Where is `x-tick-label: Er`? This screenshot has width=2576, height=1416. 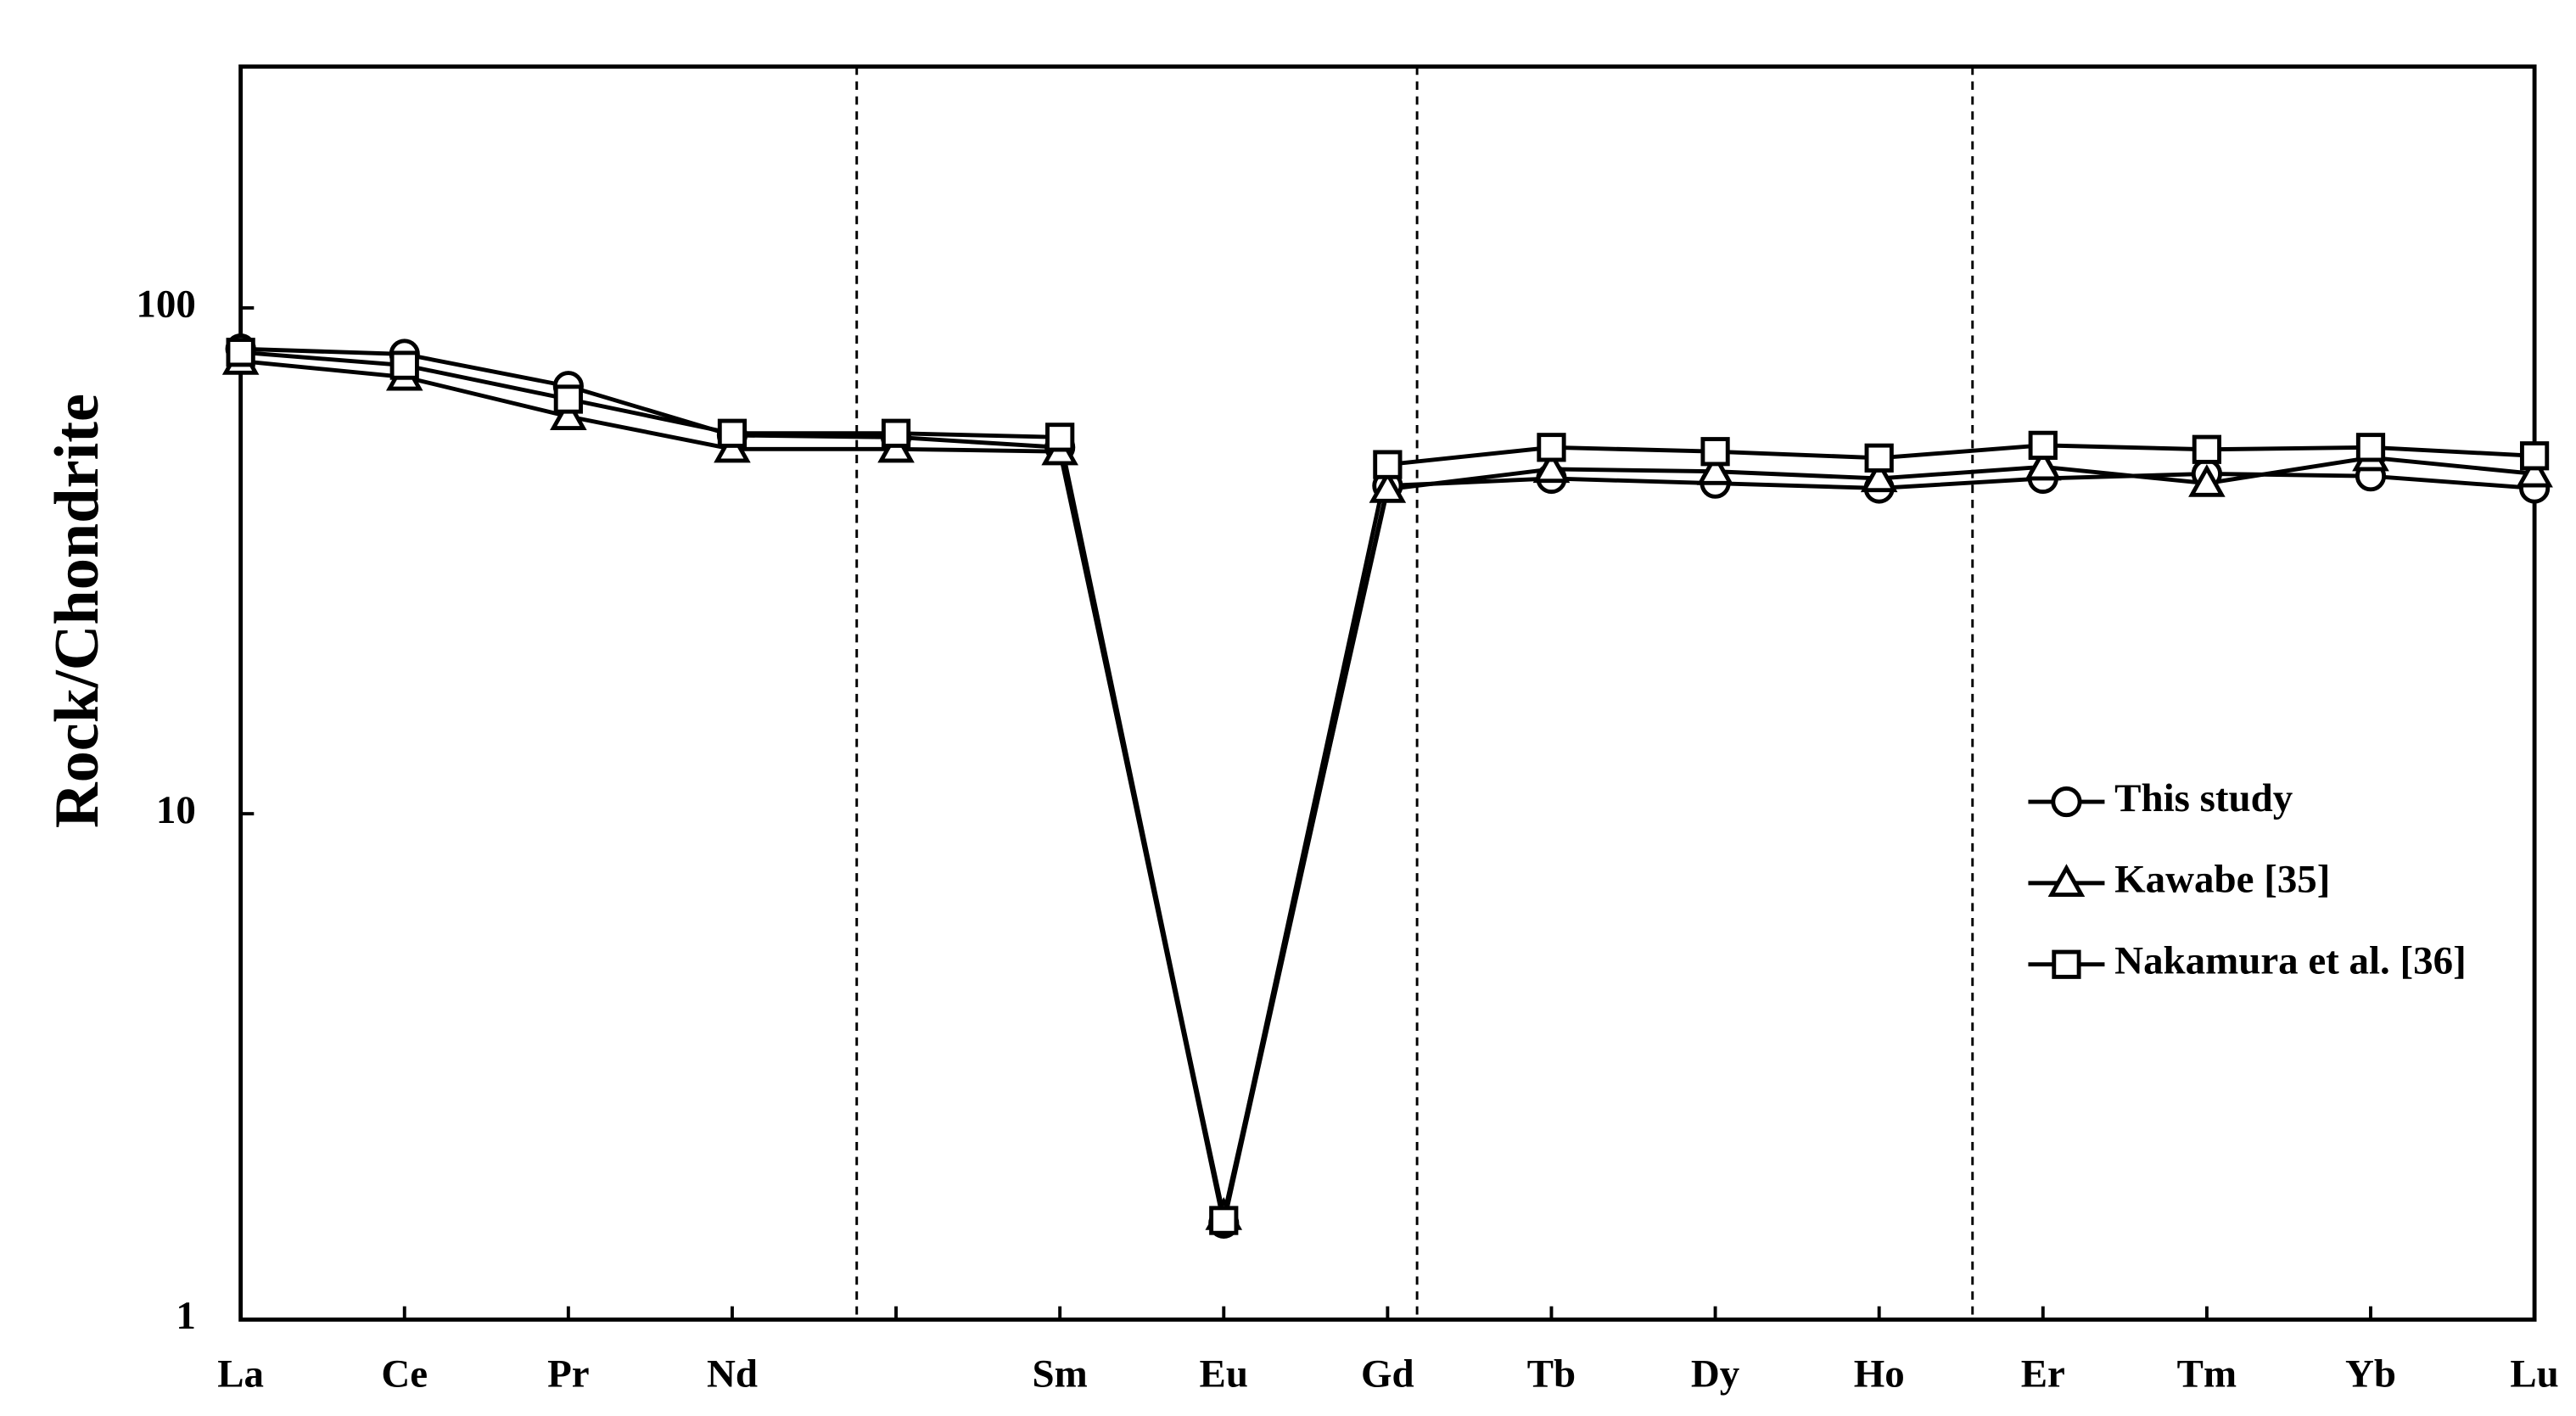
x-tick-label: Er is located at coordinates (2043, 1374).